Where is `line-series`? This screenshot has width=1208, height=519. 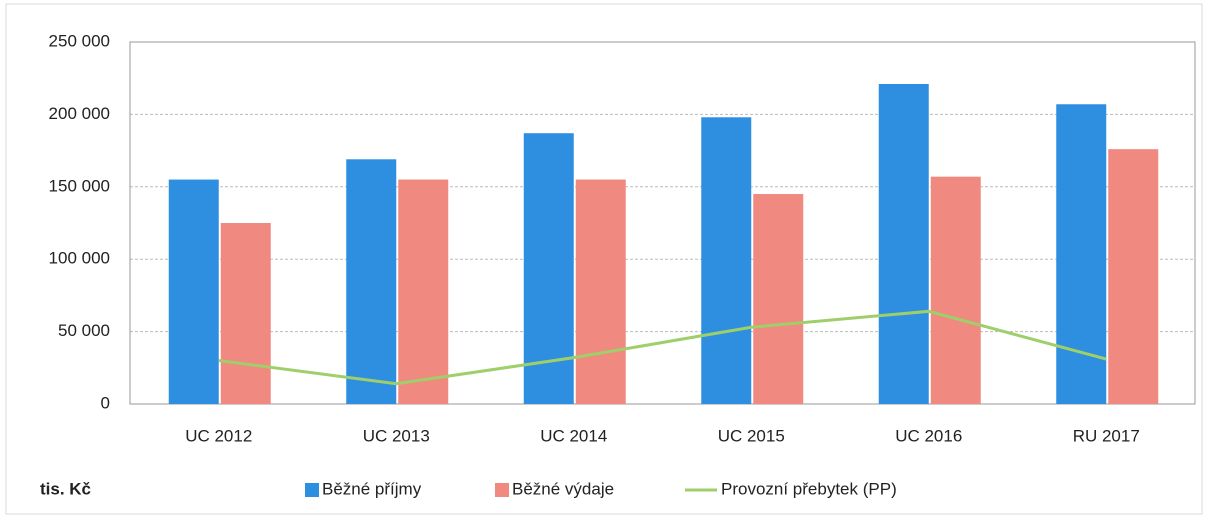 line-series is located at coordinates (662, 347).